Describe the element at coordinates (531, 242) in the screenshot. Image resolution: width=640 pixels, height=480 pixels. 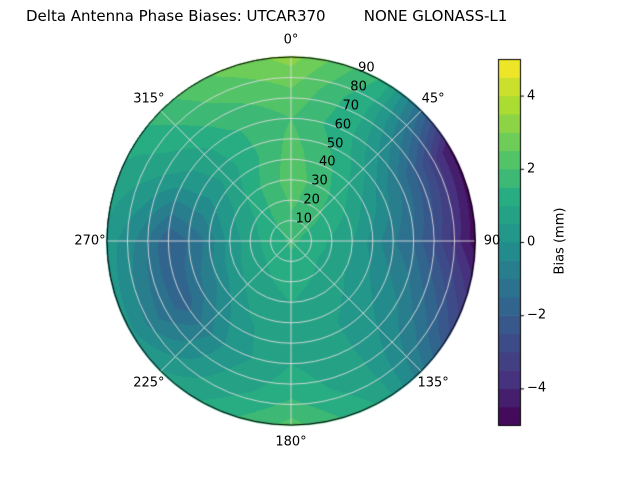
I see `colorbar-tick-label-0: 0` at that location.